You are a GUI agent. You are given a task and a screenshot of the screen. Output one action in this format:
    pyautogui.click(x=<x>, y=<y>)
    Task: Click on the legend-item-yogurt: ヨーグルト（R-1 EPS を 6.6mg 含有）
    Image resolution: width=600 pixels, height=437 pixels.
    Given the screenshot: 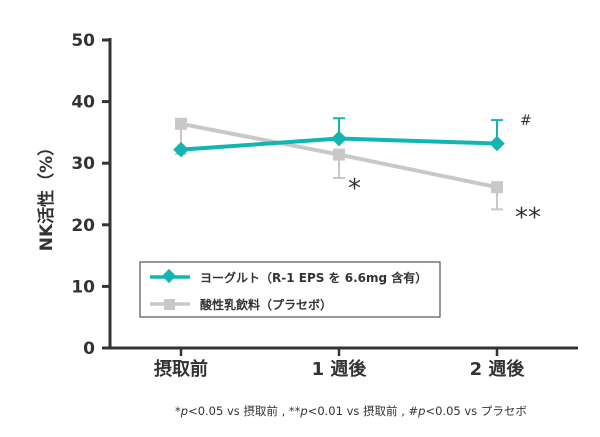 What is the action you would take?
    pyautogui.click(x=288, y=276)
    